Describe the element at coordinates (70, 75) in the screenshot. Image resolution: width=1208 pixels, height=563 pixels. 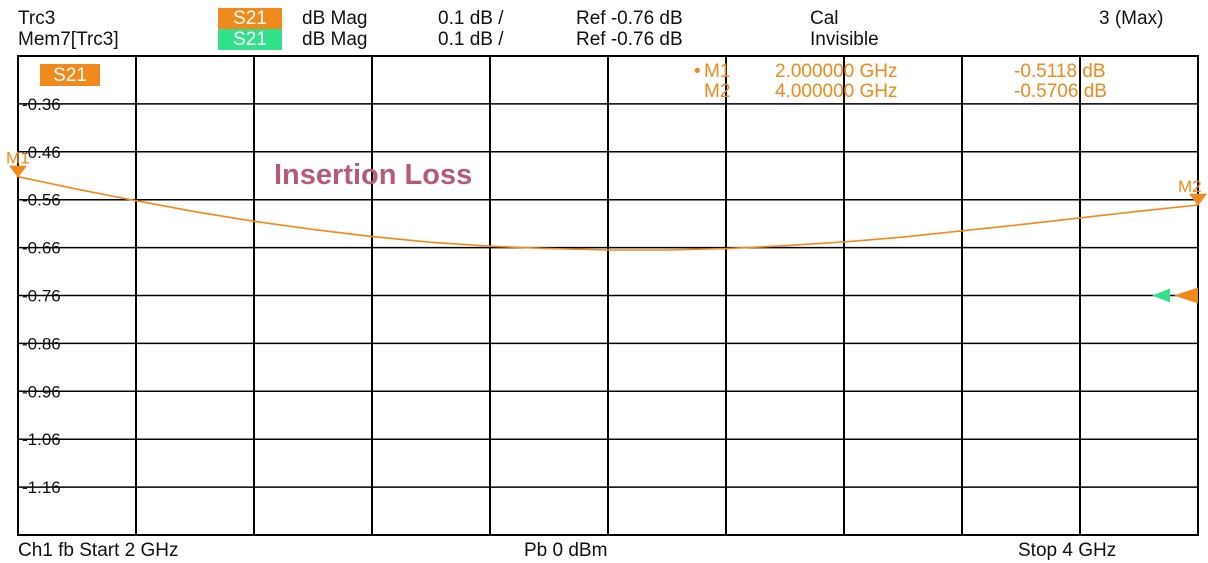
I see `trace-label: S21` at that location.